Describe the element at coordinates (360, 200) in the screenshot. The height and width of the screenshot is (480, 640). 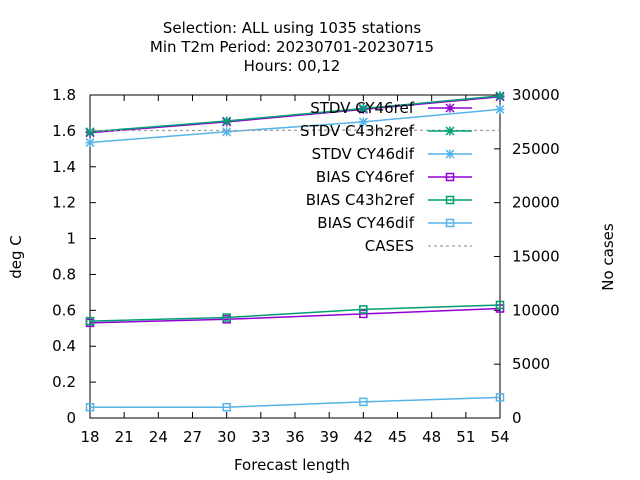
I see `legend-label: BIAS C43h2ref` at that location.